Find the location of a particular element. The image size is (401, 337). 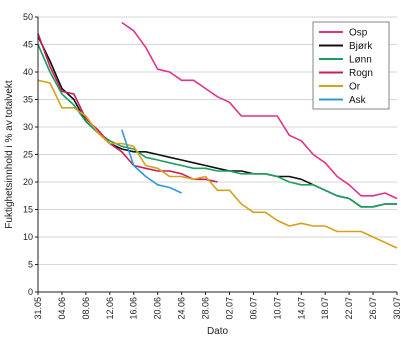

y-tick-label: 40 is located at coordinates (28, 72).